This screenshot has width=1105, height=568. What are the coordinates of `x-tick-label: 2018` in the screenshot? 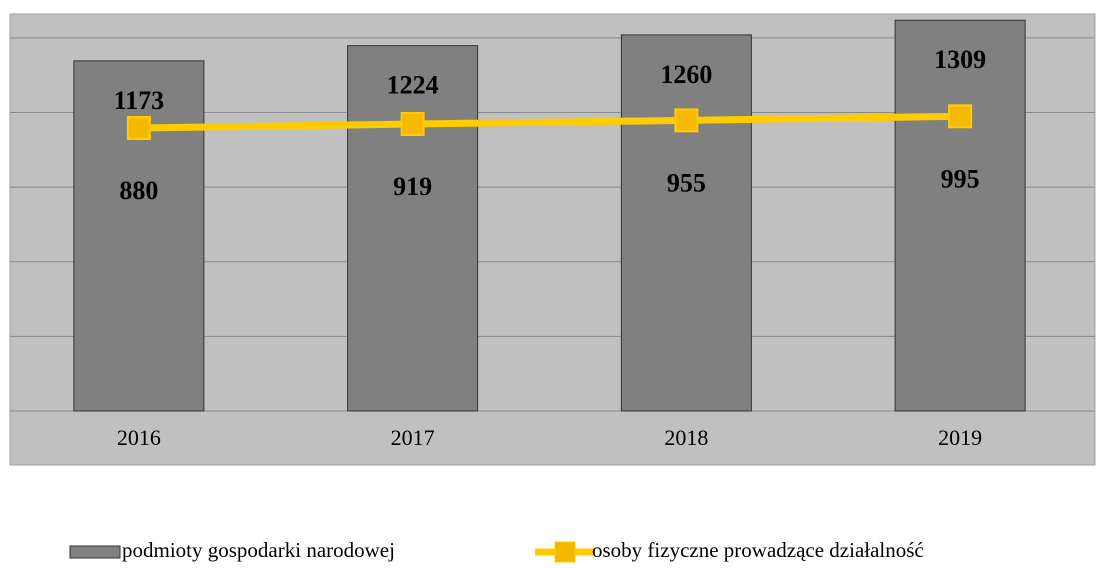 It's located at (686, 437).